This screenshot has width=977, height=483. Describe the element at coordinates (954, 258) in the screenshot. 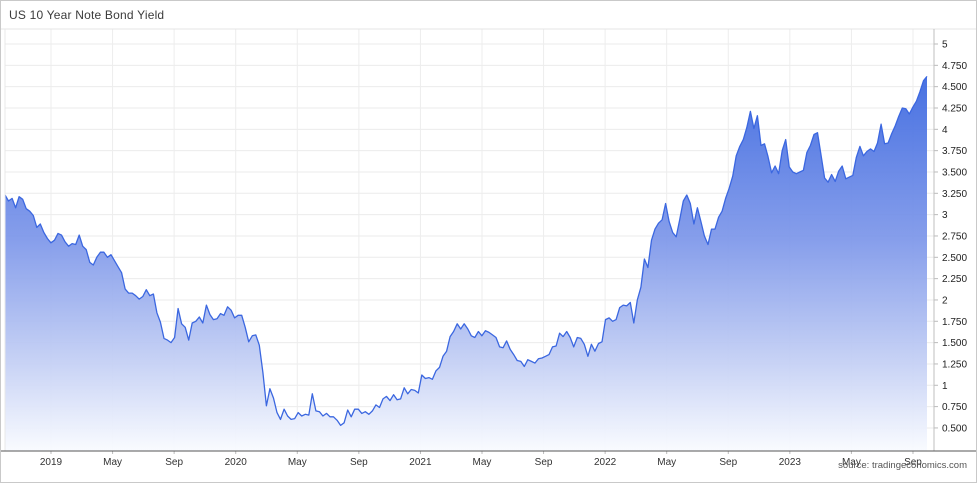

I see `y-axis-label: 2.500` at that location.